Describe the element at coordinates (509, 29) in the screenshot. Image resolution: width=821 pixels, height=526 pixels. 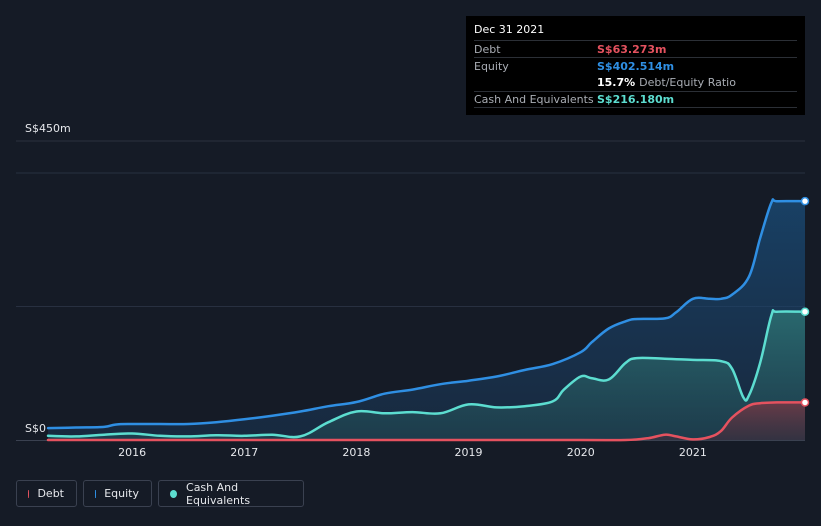
I see `tooltip-date: Dec 31 2021` at that location.